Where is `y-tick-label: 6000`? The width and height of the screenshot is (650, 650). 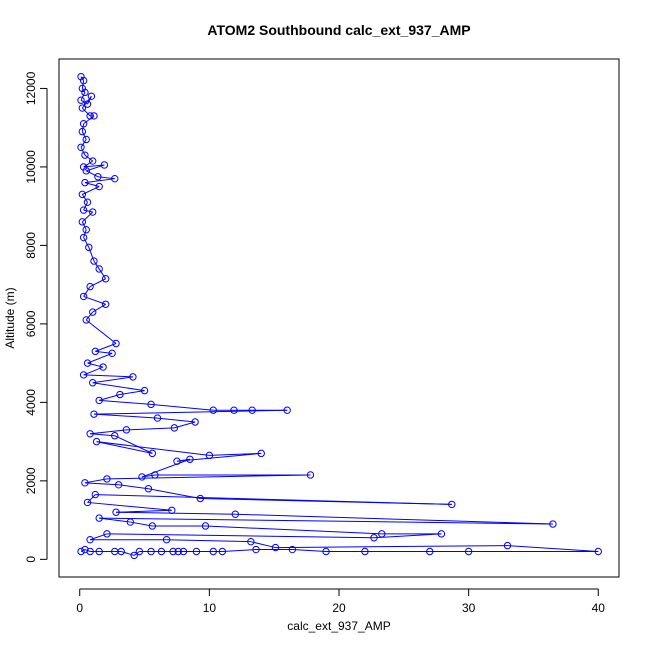
y-tick-label: 6000 is located at coordinates (31, 323).